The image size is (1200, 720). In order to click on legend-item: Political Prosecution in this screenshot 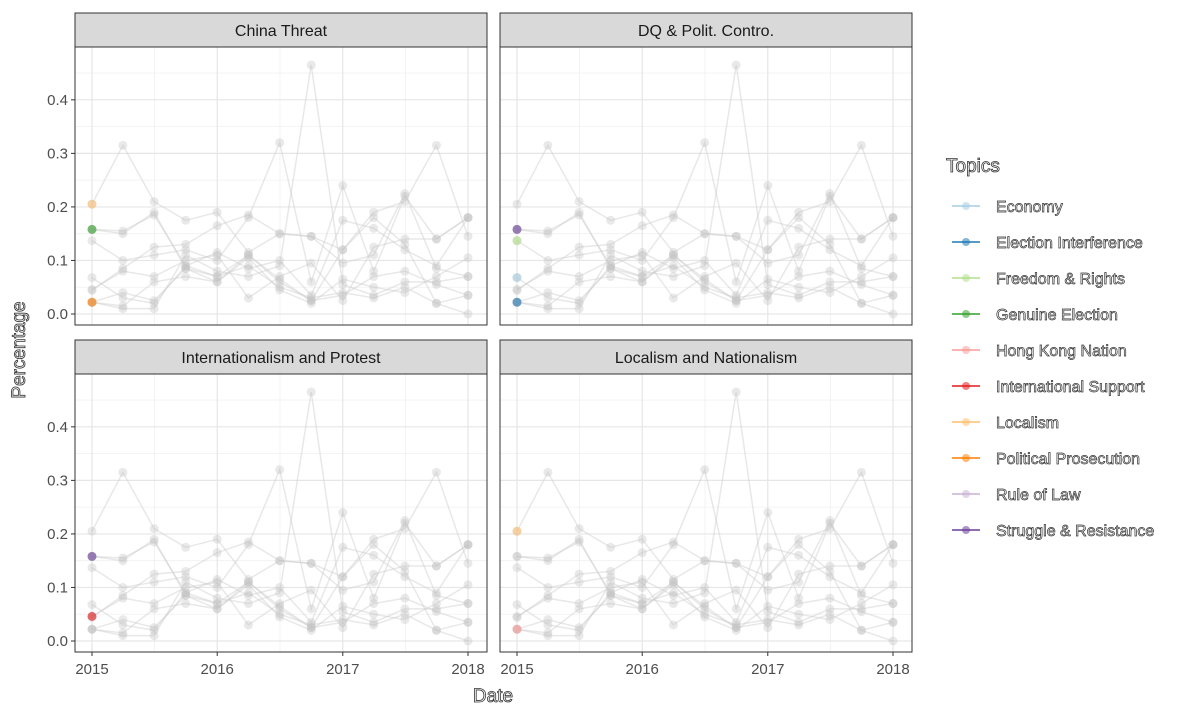, I will do `click(1046, 459)`.